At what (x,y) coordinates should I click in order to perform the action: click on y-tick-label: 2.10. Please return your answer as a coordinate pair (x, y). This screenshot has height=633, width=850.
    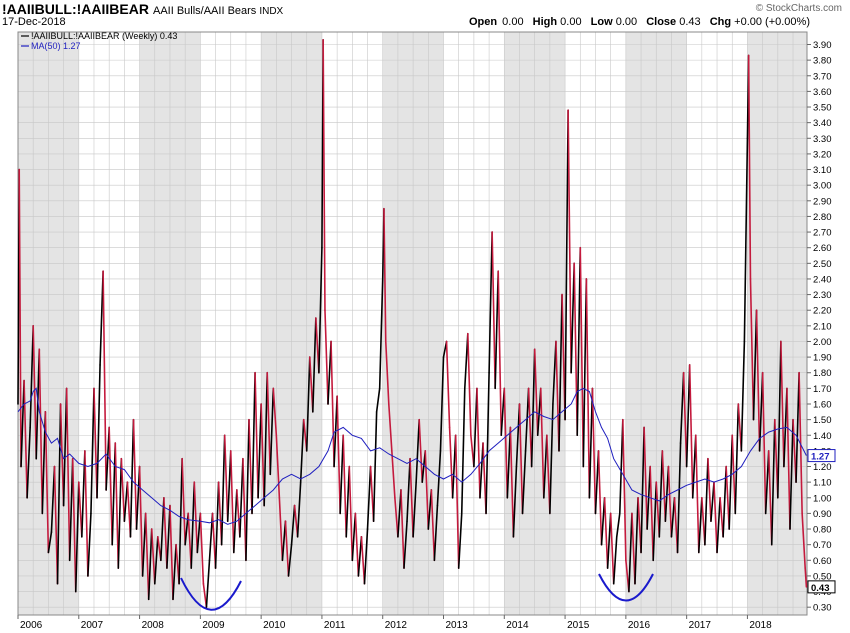
    Looking at the image, I should click on (822, 326).